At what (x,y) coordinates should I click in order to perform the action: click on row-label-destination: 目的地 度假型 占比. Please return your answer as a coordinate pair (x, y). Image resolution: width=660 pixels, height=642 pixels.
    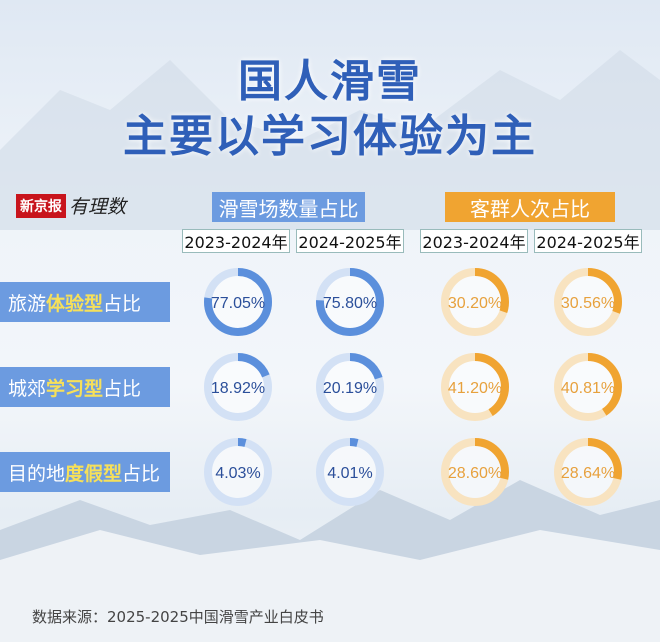
    Looking at the image, I should click on (85, 472).